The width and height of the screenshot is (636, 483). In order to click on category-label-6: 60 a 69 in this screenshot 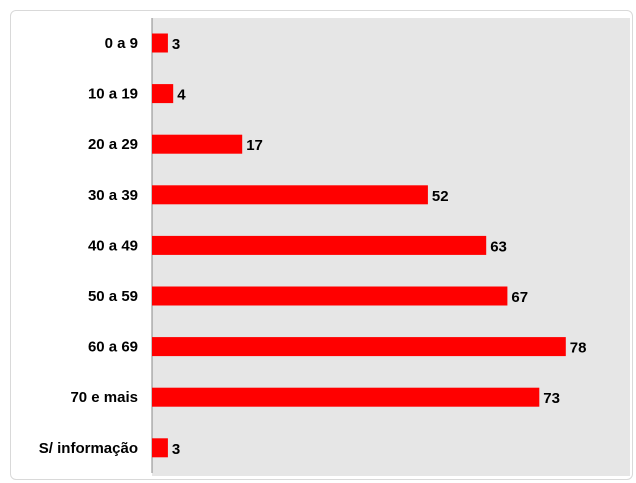, I will do `click(113, 347)`.